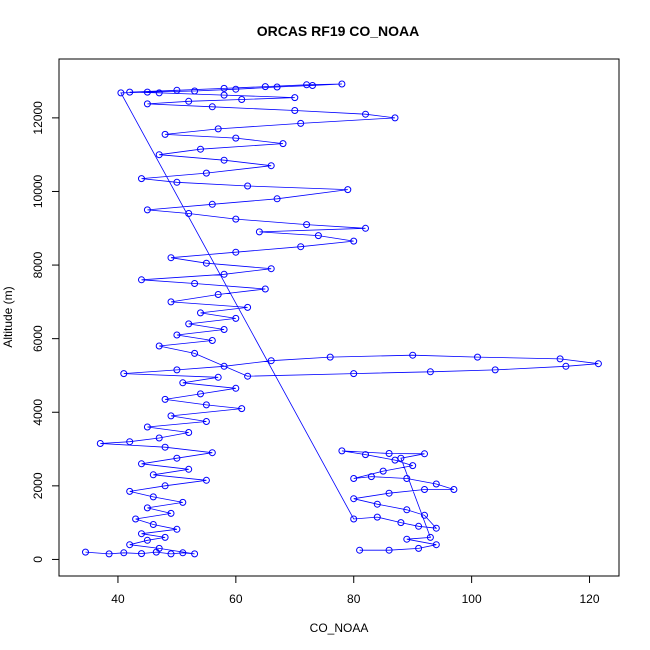 Image resolution: width=650 pixels, height=650 pixels. What do you see at coordinates (355, 590) in the screenshot?
I see `x-axis: 40 60 80 100 120` at bounding box center [355, 590].